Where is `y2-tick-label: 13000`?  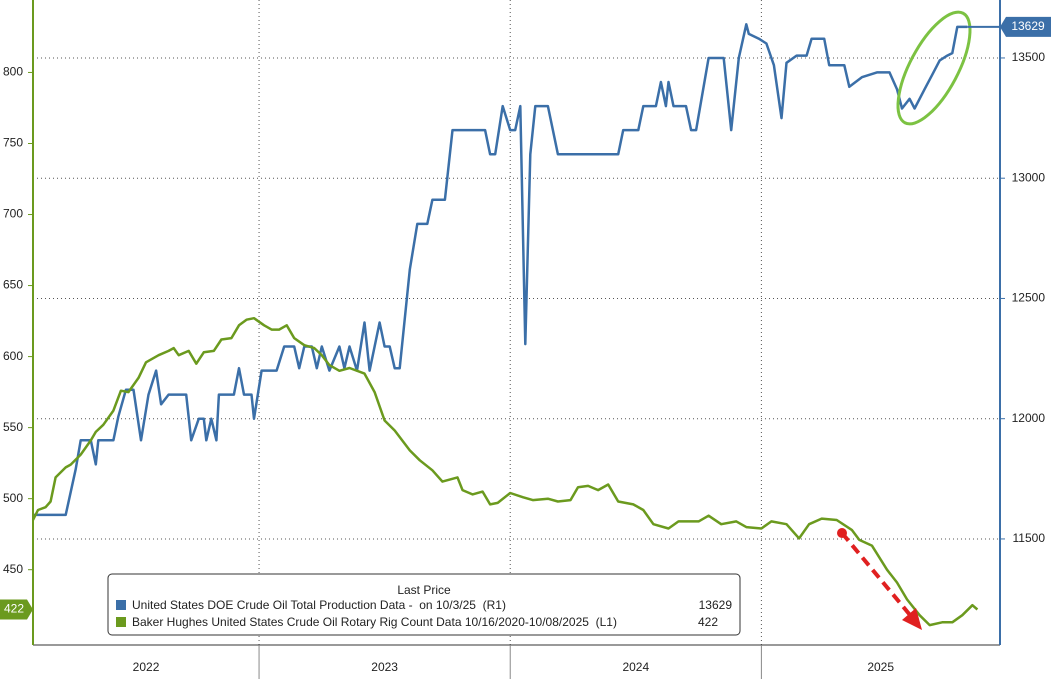 y2-tick-label: 13000 is located at coordinates (1029, 177).